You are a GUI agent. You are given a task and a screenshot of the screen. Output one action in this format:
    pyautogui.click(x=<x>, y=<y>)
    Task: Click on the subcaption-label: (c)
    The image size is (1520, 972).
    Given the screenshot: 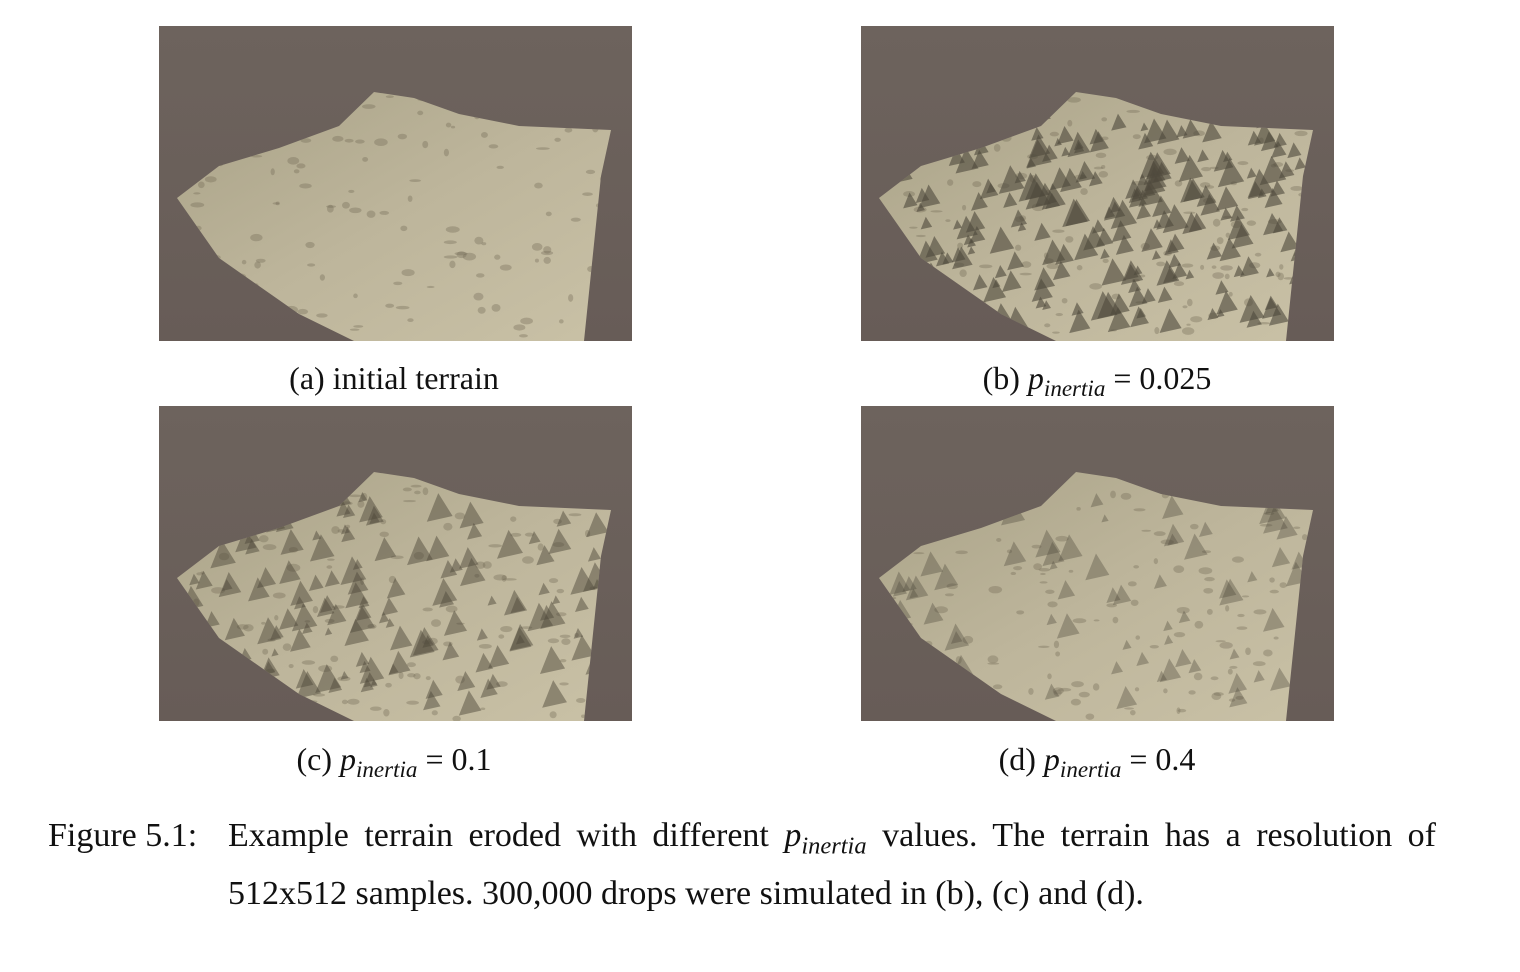 What is the action you would take?
    pyautogui.click(x=314, y=759)
    